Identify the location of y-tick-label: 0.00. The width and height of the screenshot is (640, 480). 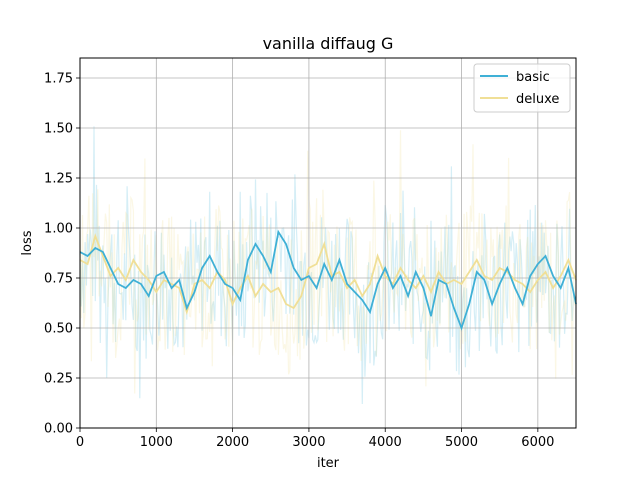
(58, 429).